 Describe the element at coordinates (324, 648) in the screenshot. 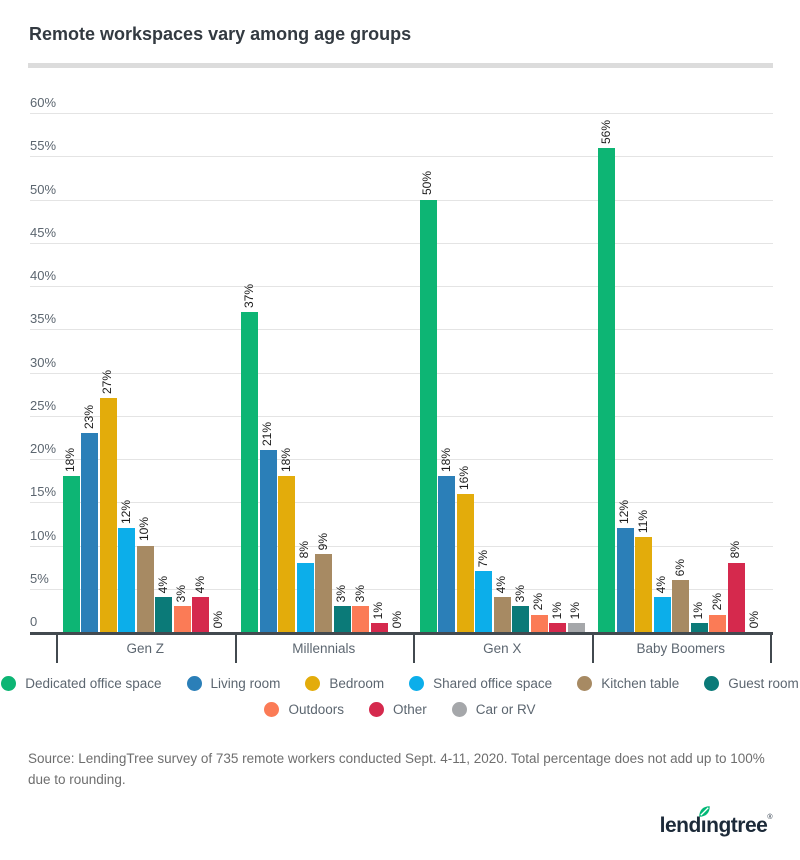

I see `x-category-label: Millennials` at that location.